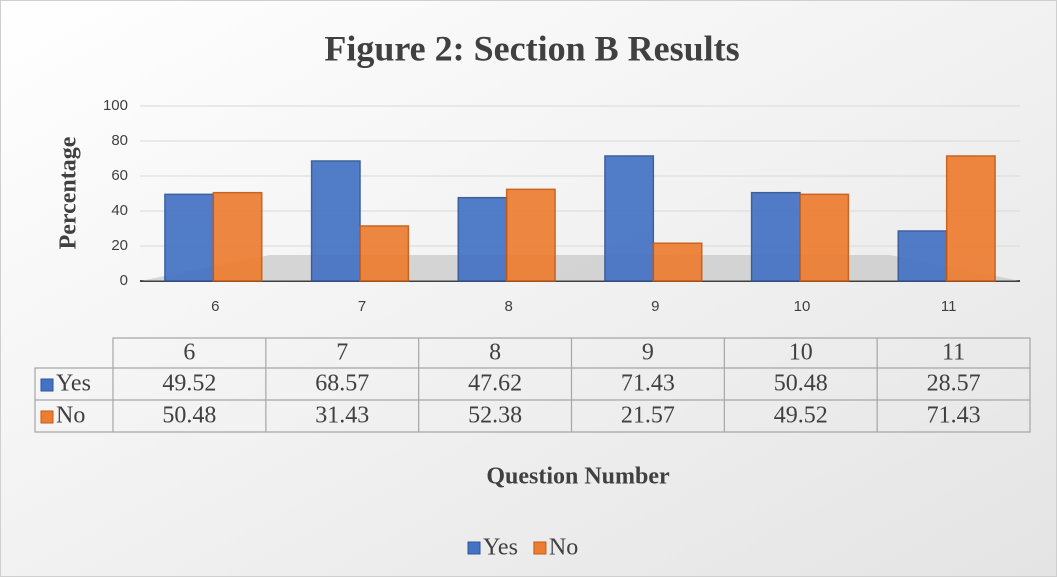  What do you see at coordinates (119, 210) in the screenshot?
I see `y-tick-label: 40` at bounding box center [119, 210].